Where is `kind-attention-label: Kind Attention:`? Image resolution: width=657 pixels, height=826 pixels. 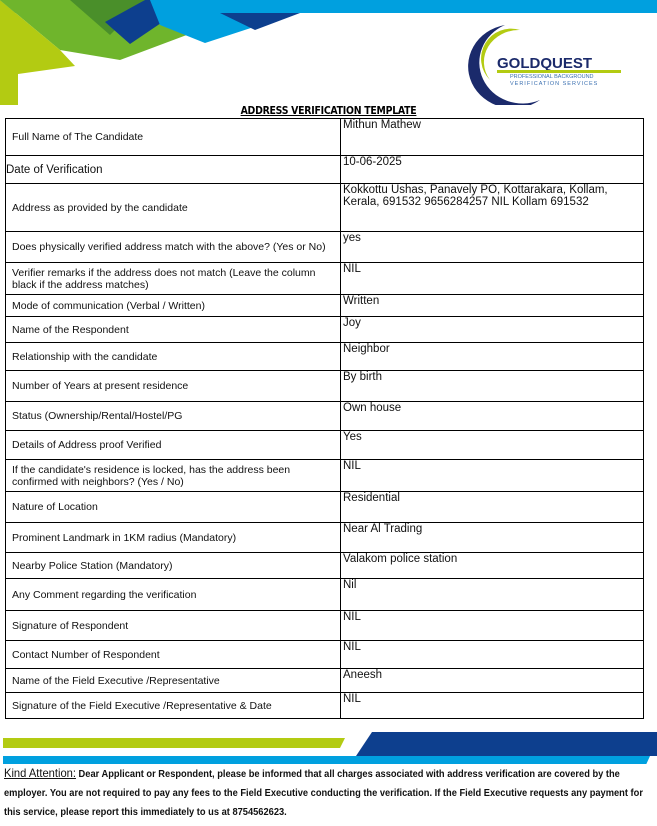
kind-attention-label: Kind Attention: is located at coordinates (40, 773).